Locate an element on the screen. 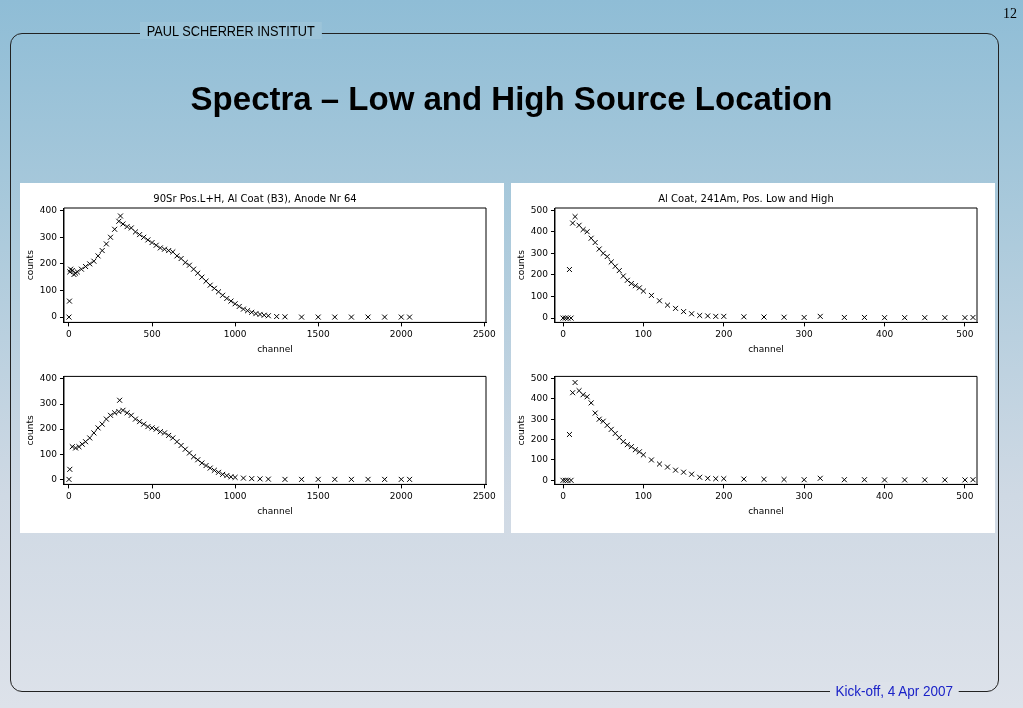 The image size is (1023, 708). y-tick-label: 0 is located at coordinates (54, 478).